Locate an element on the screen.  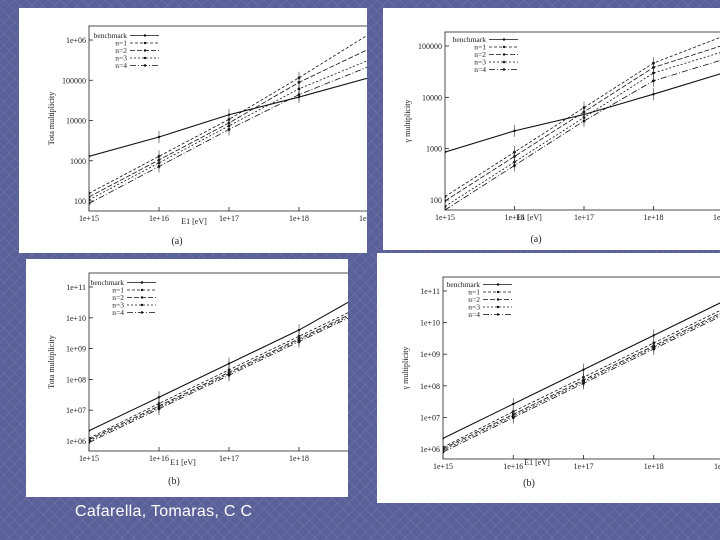
y-tick-label: 100000 is located at coordinates (430, 46).